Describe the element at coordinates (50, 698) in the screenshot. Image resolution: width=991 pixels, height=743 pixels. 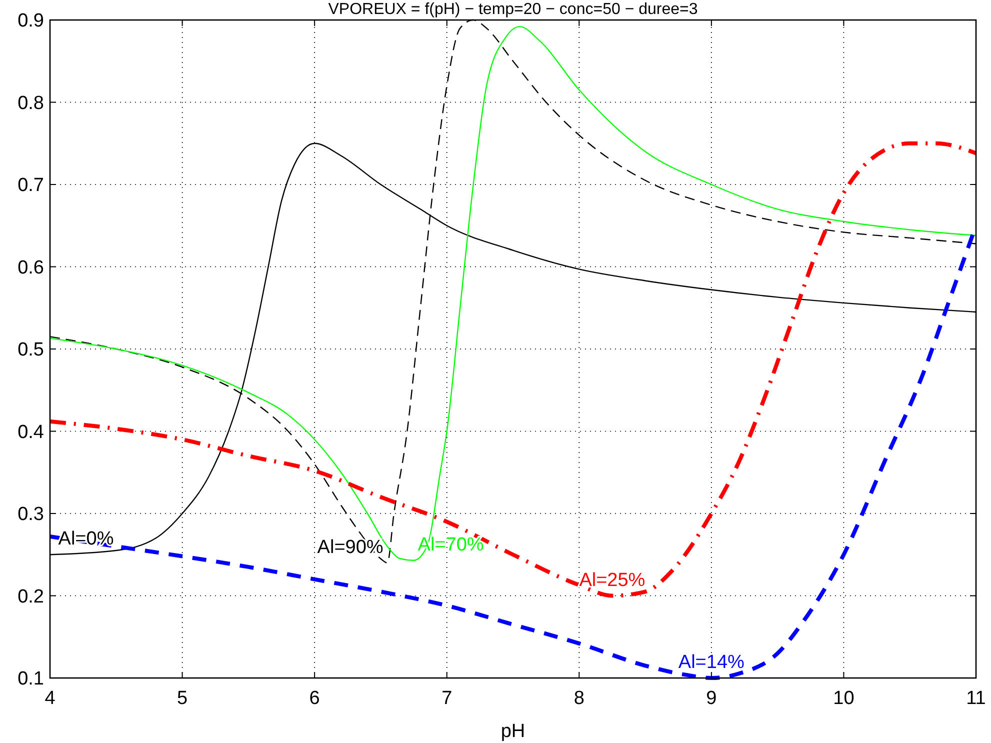
I see `x-tick-label: 4` at that location.